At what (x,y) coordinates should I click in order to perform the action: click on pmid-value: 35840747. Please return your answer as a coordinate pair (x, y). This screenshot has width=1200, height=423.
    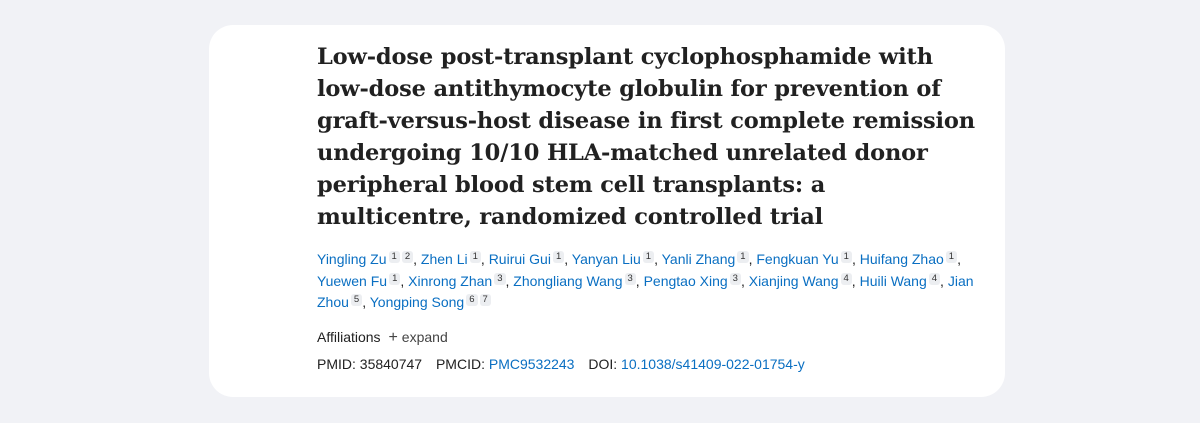
    Looking at the image, I should click on (391, 363).